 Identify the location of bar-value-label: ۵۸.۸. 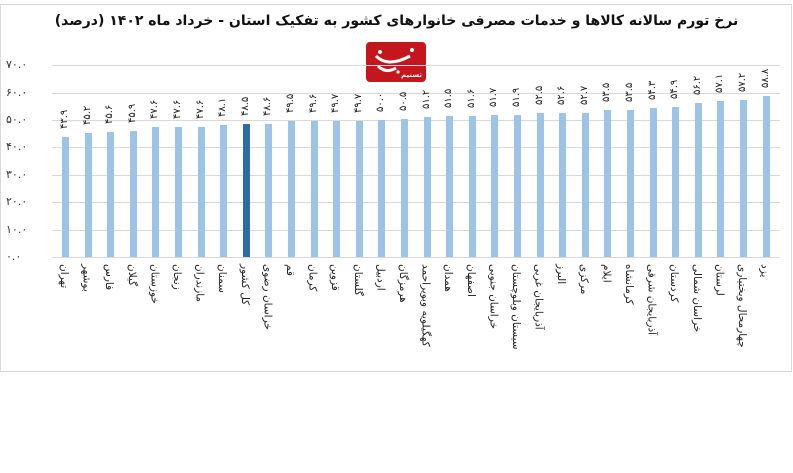
(765, 78).